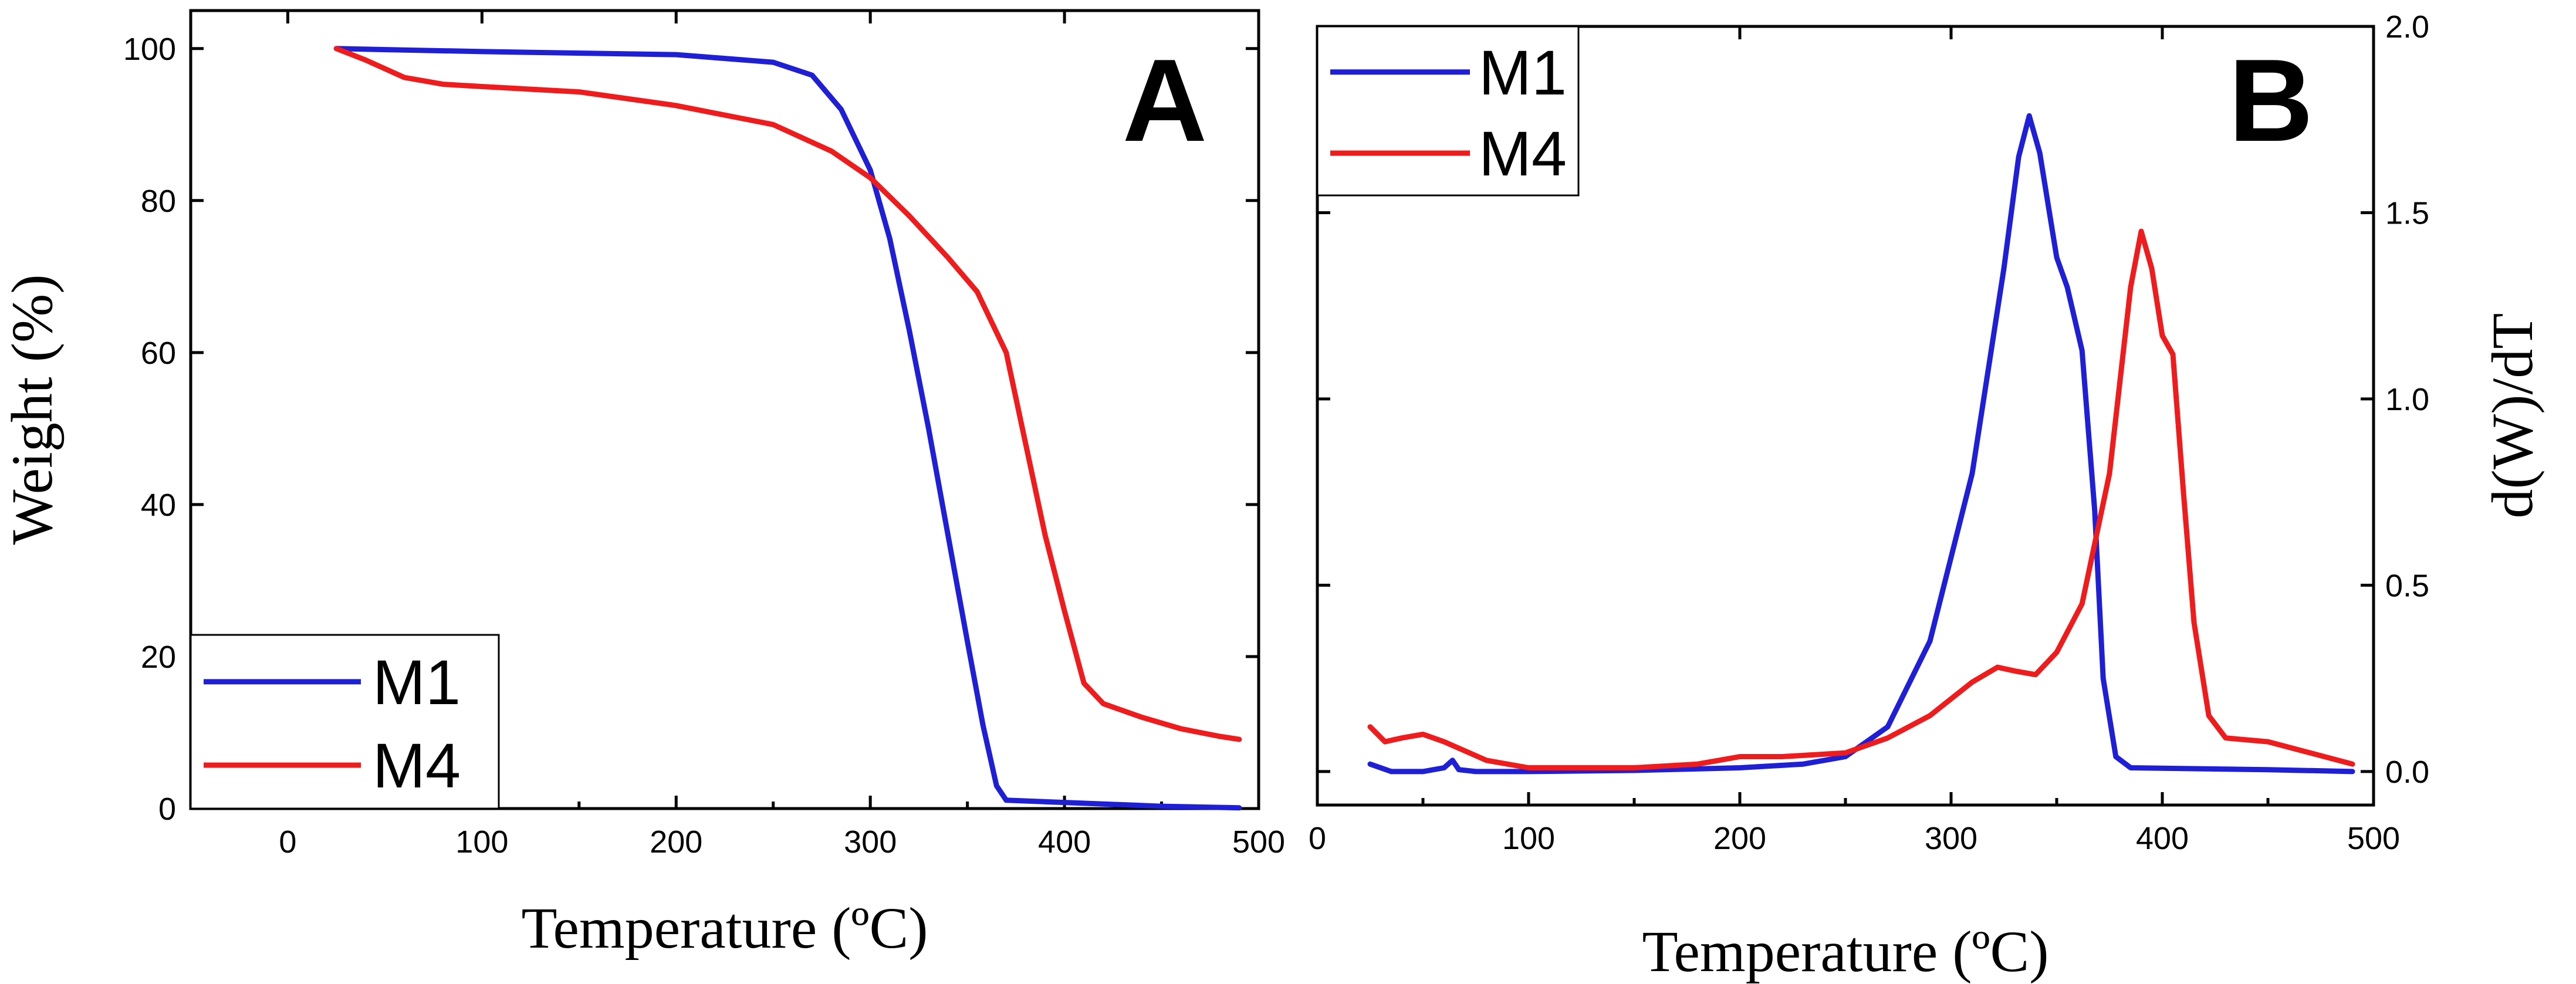 The height and width of the screenshot is (984, 2576). What do you see at coordinates (2407, 399) in the screenshot?
I see `chart-2-y-tick-label: 1.0` at bounding box center [2407, 399].